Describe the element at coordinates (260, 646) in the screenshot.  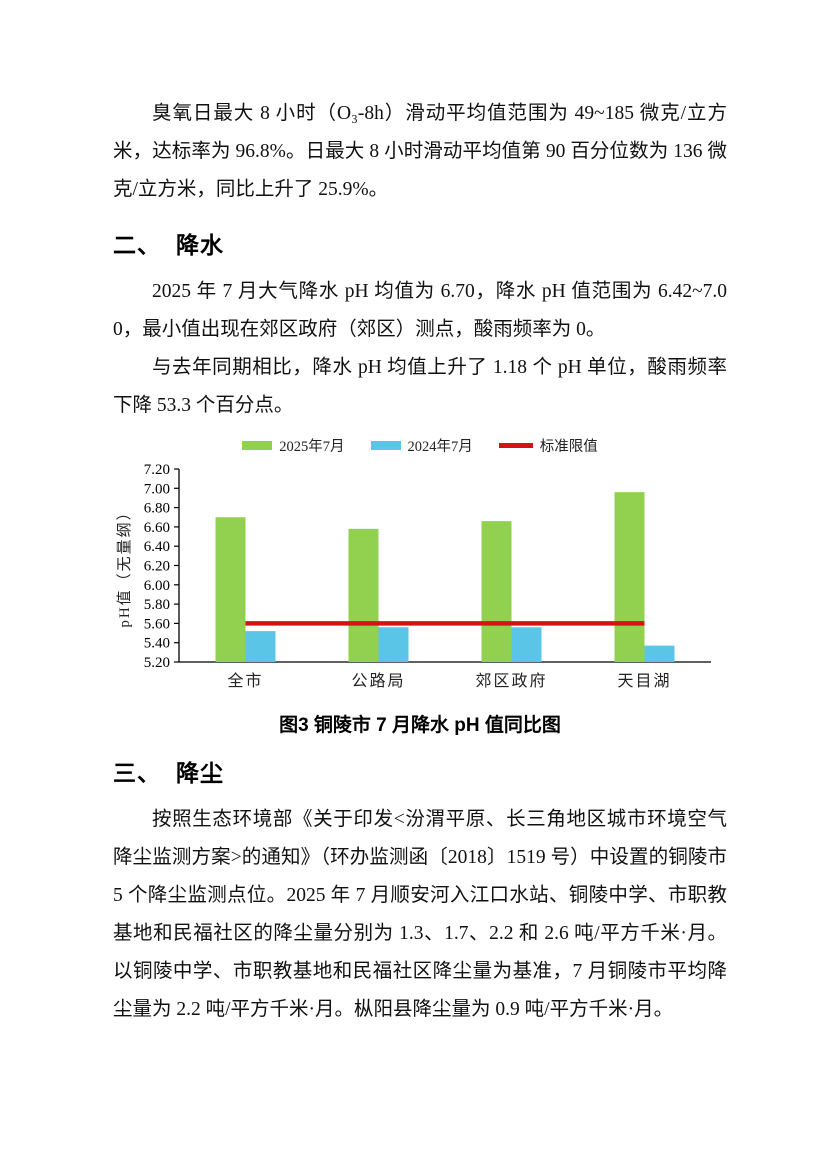
I see `bar-2024年7月-全市` at that location.